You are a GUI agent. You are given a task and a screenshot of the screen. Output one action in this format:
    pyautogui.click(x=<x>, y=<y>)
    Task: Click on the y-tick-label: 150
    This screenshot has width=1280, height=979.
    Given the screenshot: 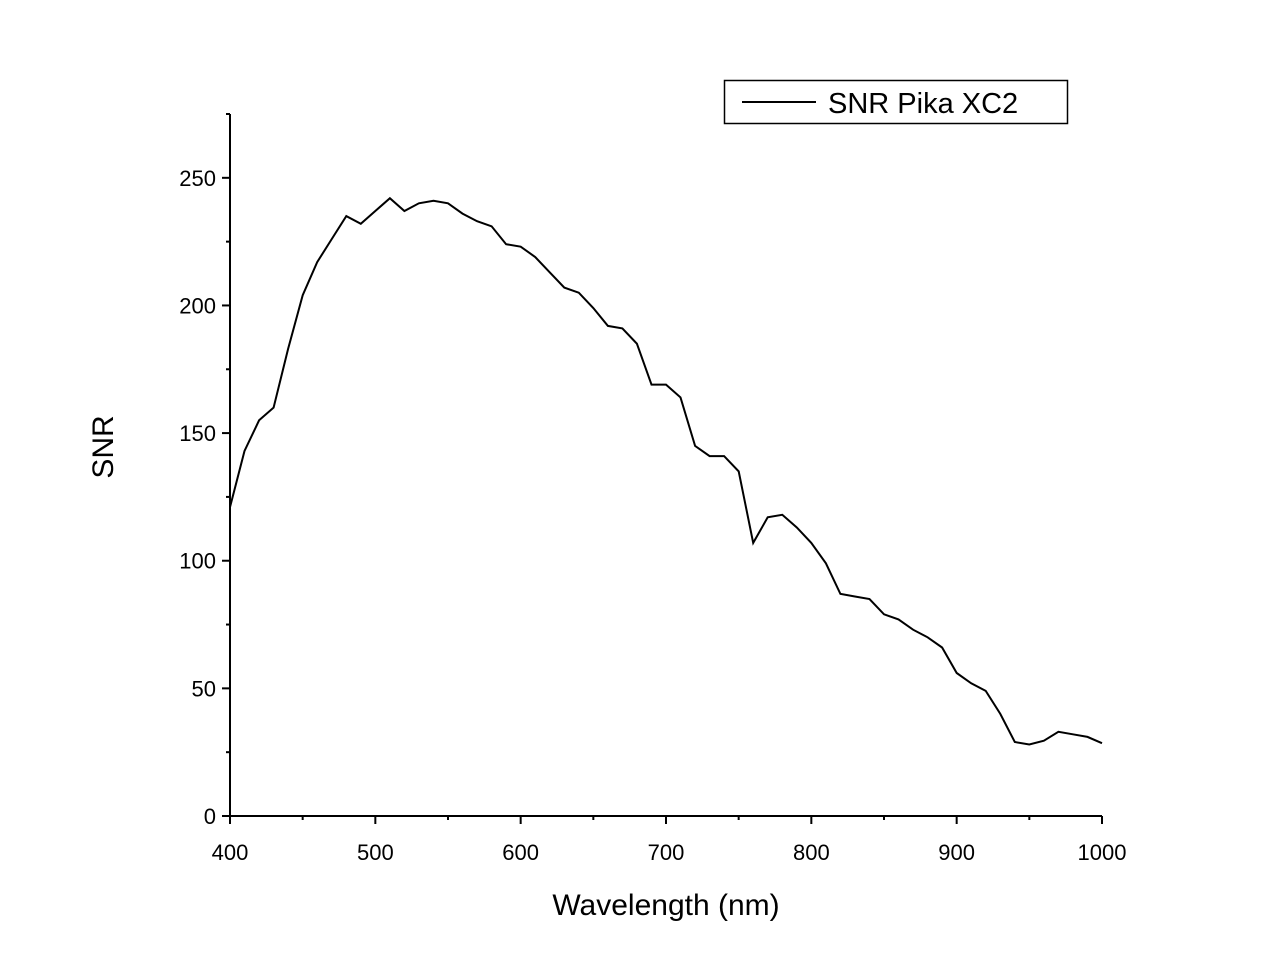 What is the action you would take?
    pyautogui.click(x=197, y=433)
    